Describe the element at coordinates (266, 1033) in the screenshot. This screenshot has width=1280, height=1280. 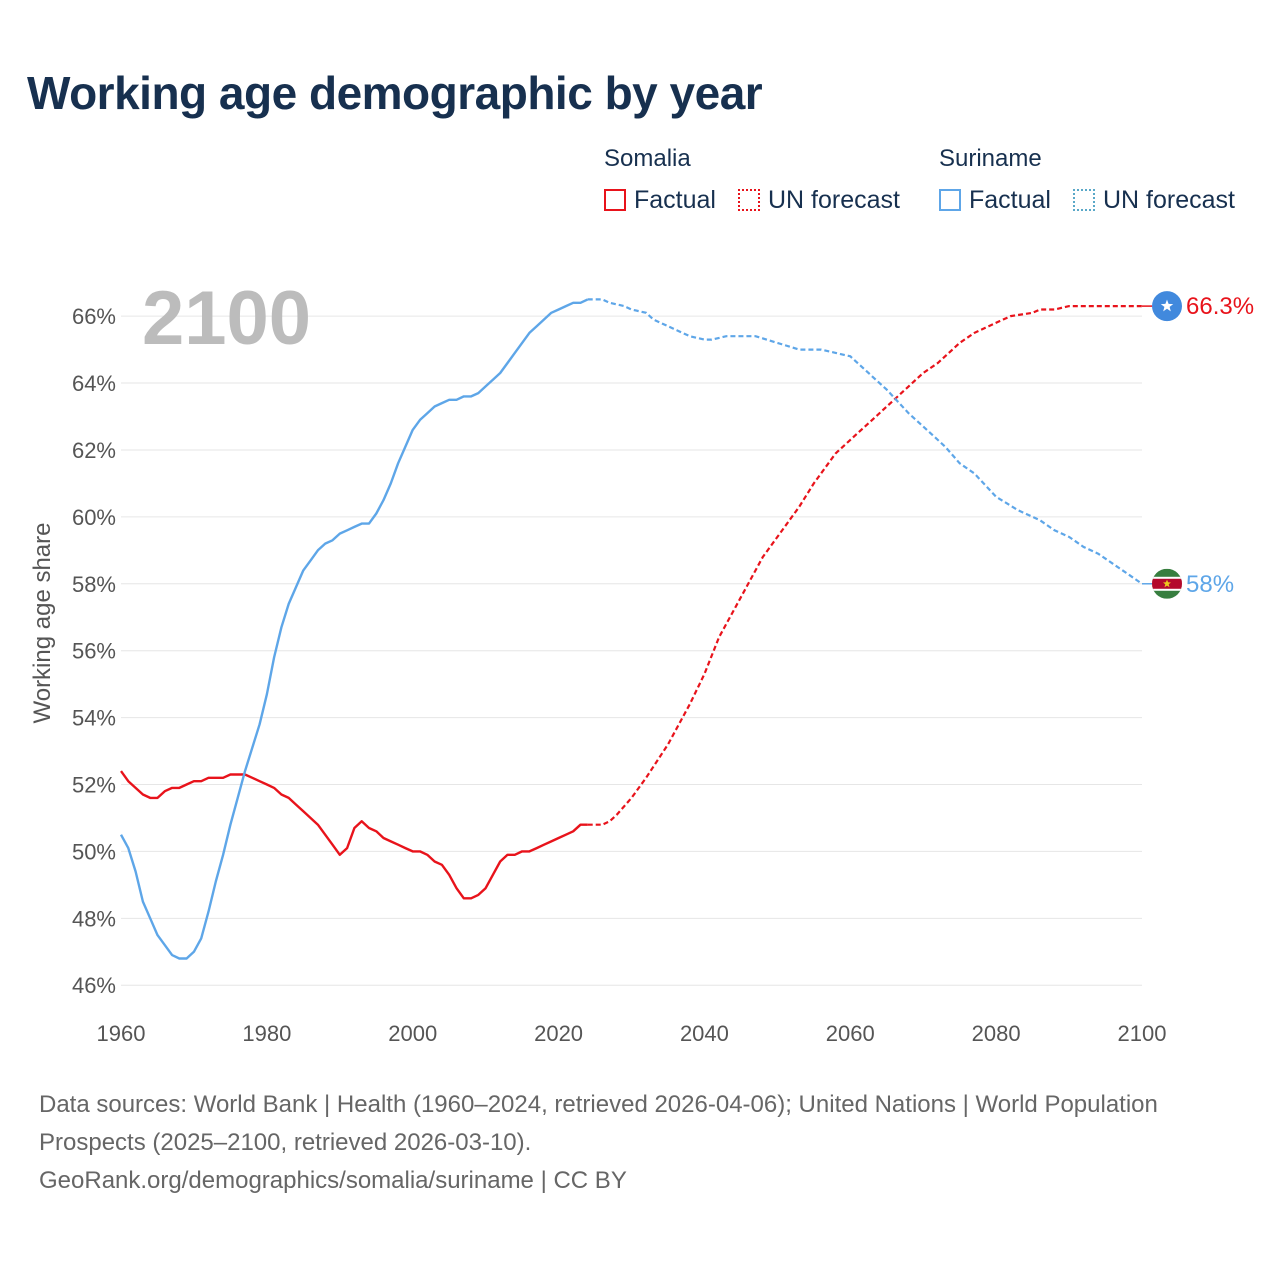
I see `x-tick-label: 1980` at that location.